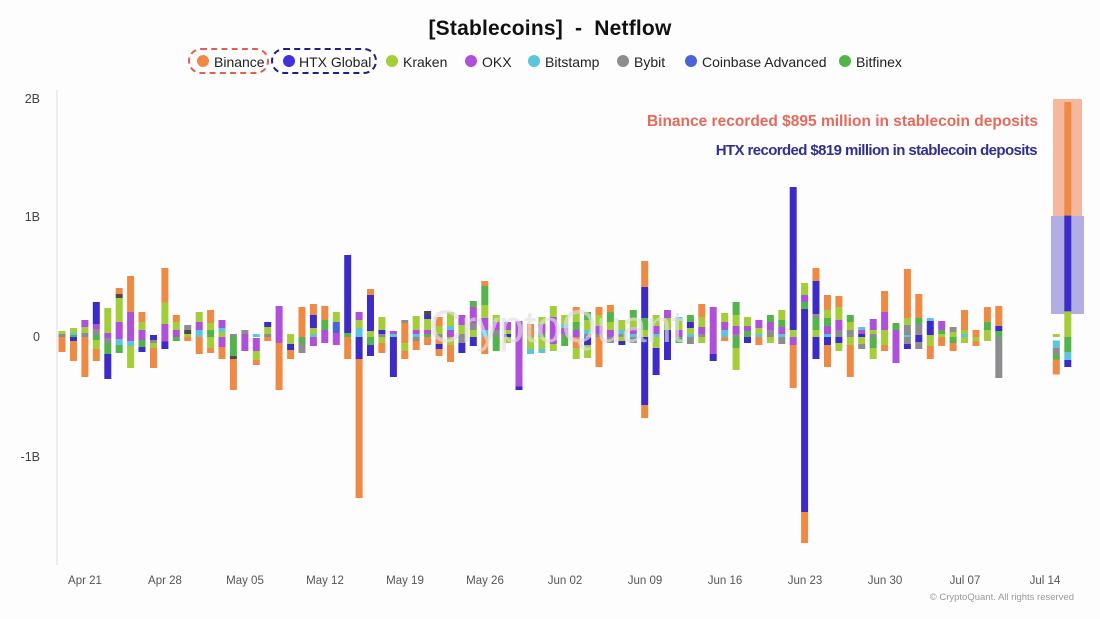 The width and height of the screenshot is (1100, 619). What do you see at coordinates (1045, 581) in the screenshot?
I see `svg-text: Jul 14` at bounding box center [1045, 581].